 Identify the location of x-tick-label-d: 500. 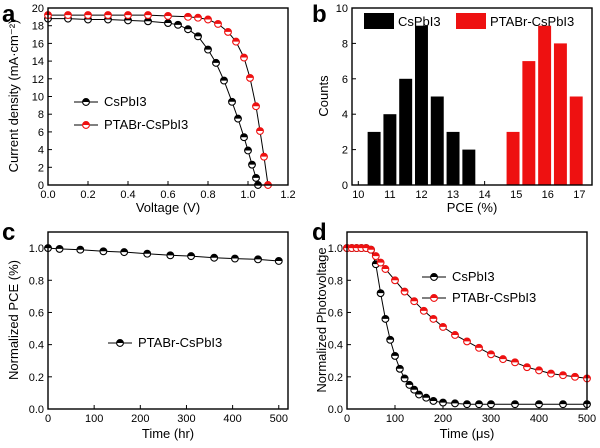
(587, 419).